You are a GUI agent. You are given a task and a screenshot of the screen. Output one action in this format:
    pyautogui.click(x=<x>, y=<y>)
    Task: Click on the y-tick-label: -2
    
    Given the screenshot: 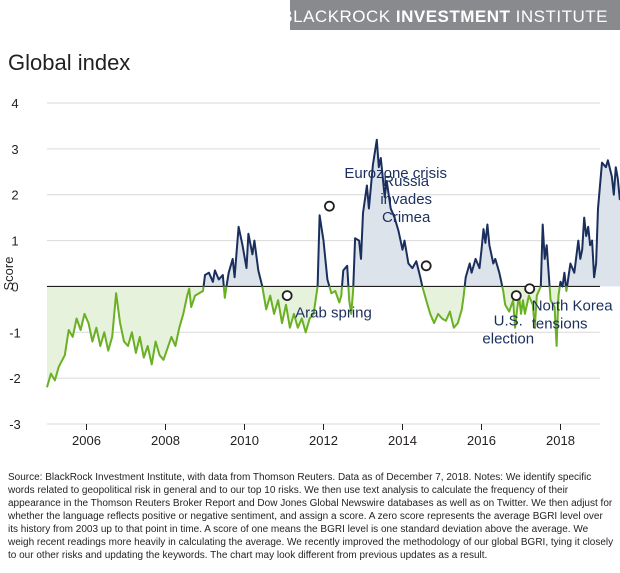 What is the action you would take?
    pyautogui.click(x=15, y=378)
    